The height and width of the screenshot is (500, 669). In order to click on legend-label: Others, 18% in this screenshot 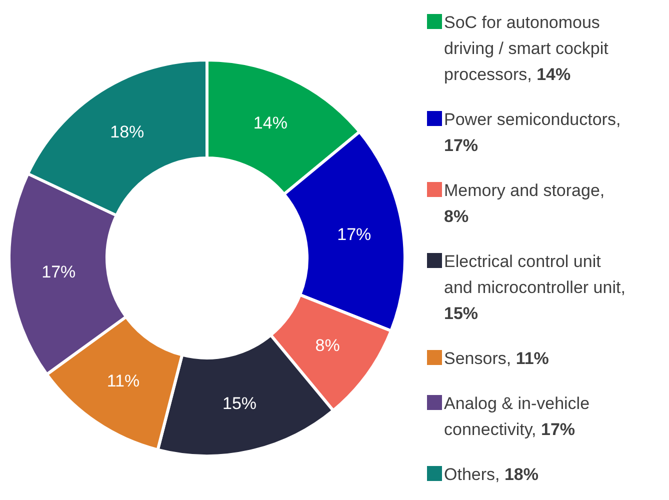, I will do `click(491, 474)`.